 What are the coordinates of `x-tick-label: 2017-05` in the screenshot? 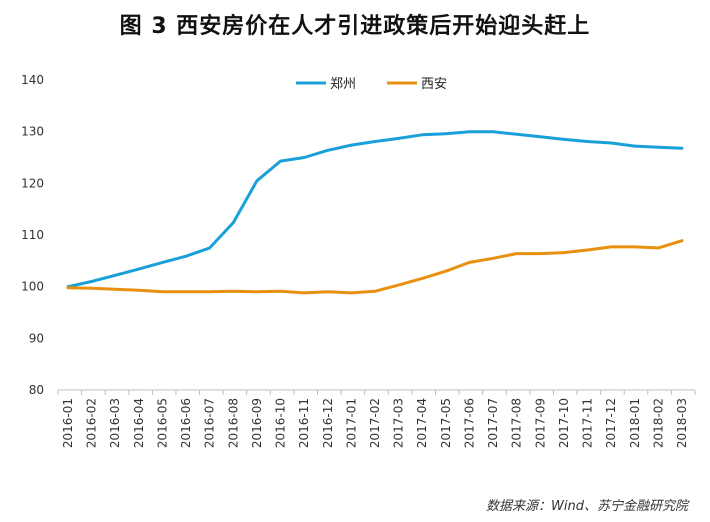 It's located at (446, 423).